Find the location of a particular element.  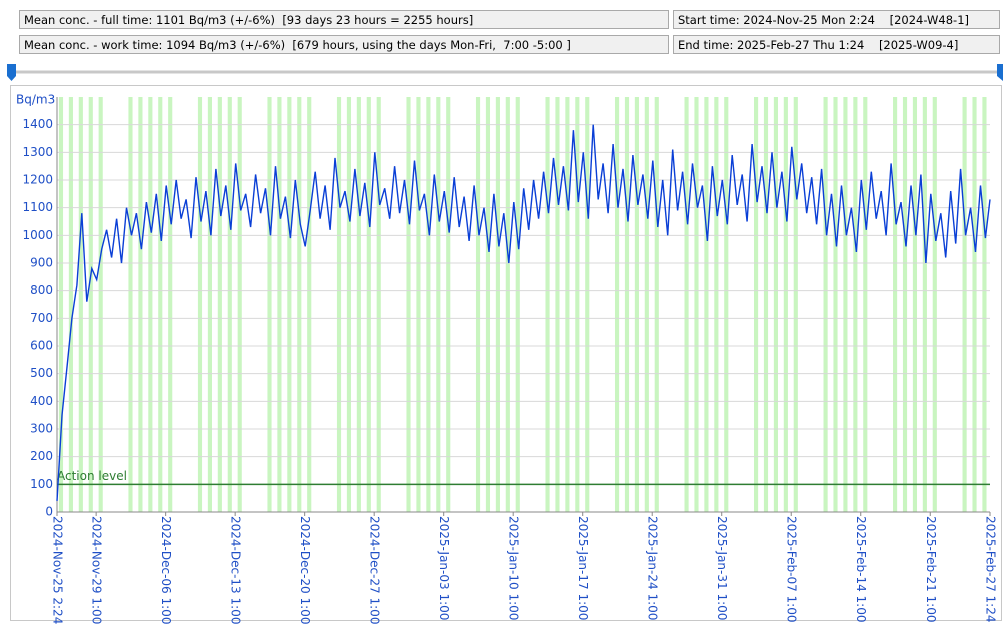

y-tick-label: 900 is located at coordinates (41, 263).